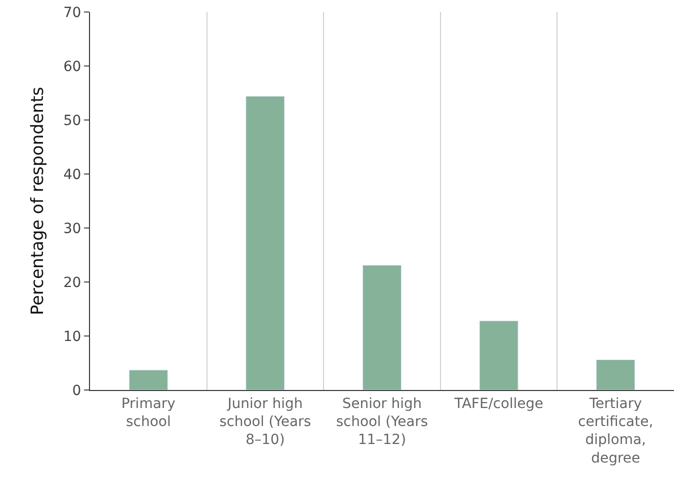 This screenshot has width=679, height=490. I want to click on x-tick-label: Tertiary certificate, diploma, degree, so click(616, 431).